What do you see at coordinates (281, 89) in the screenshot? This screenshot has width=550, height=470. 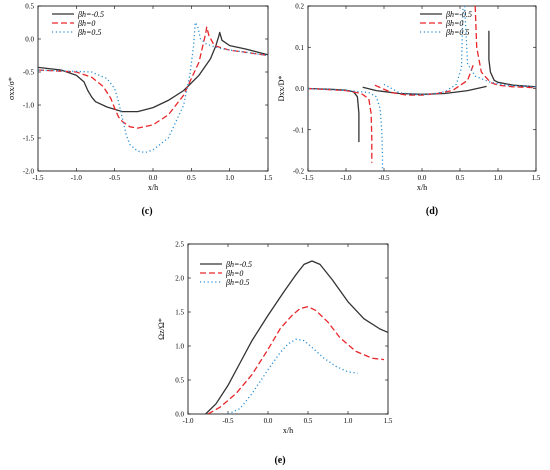 I see `y-axis-label: Dxx/D*` at bounding box center [281, 89].